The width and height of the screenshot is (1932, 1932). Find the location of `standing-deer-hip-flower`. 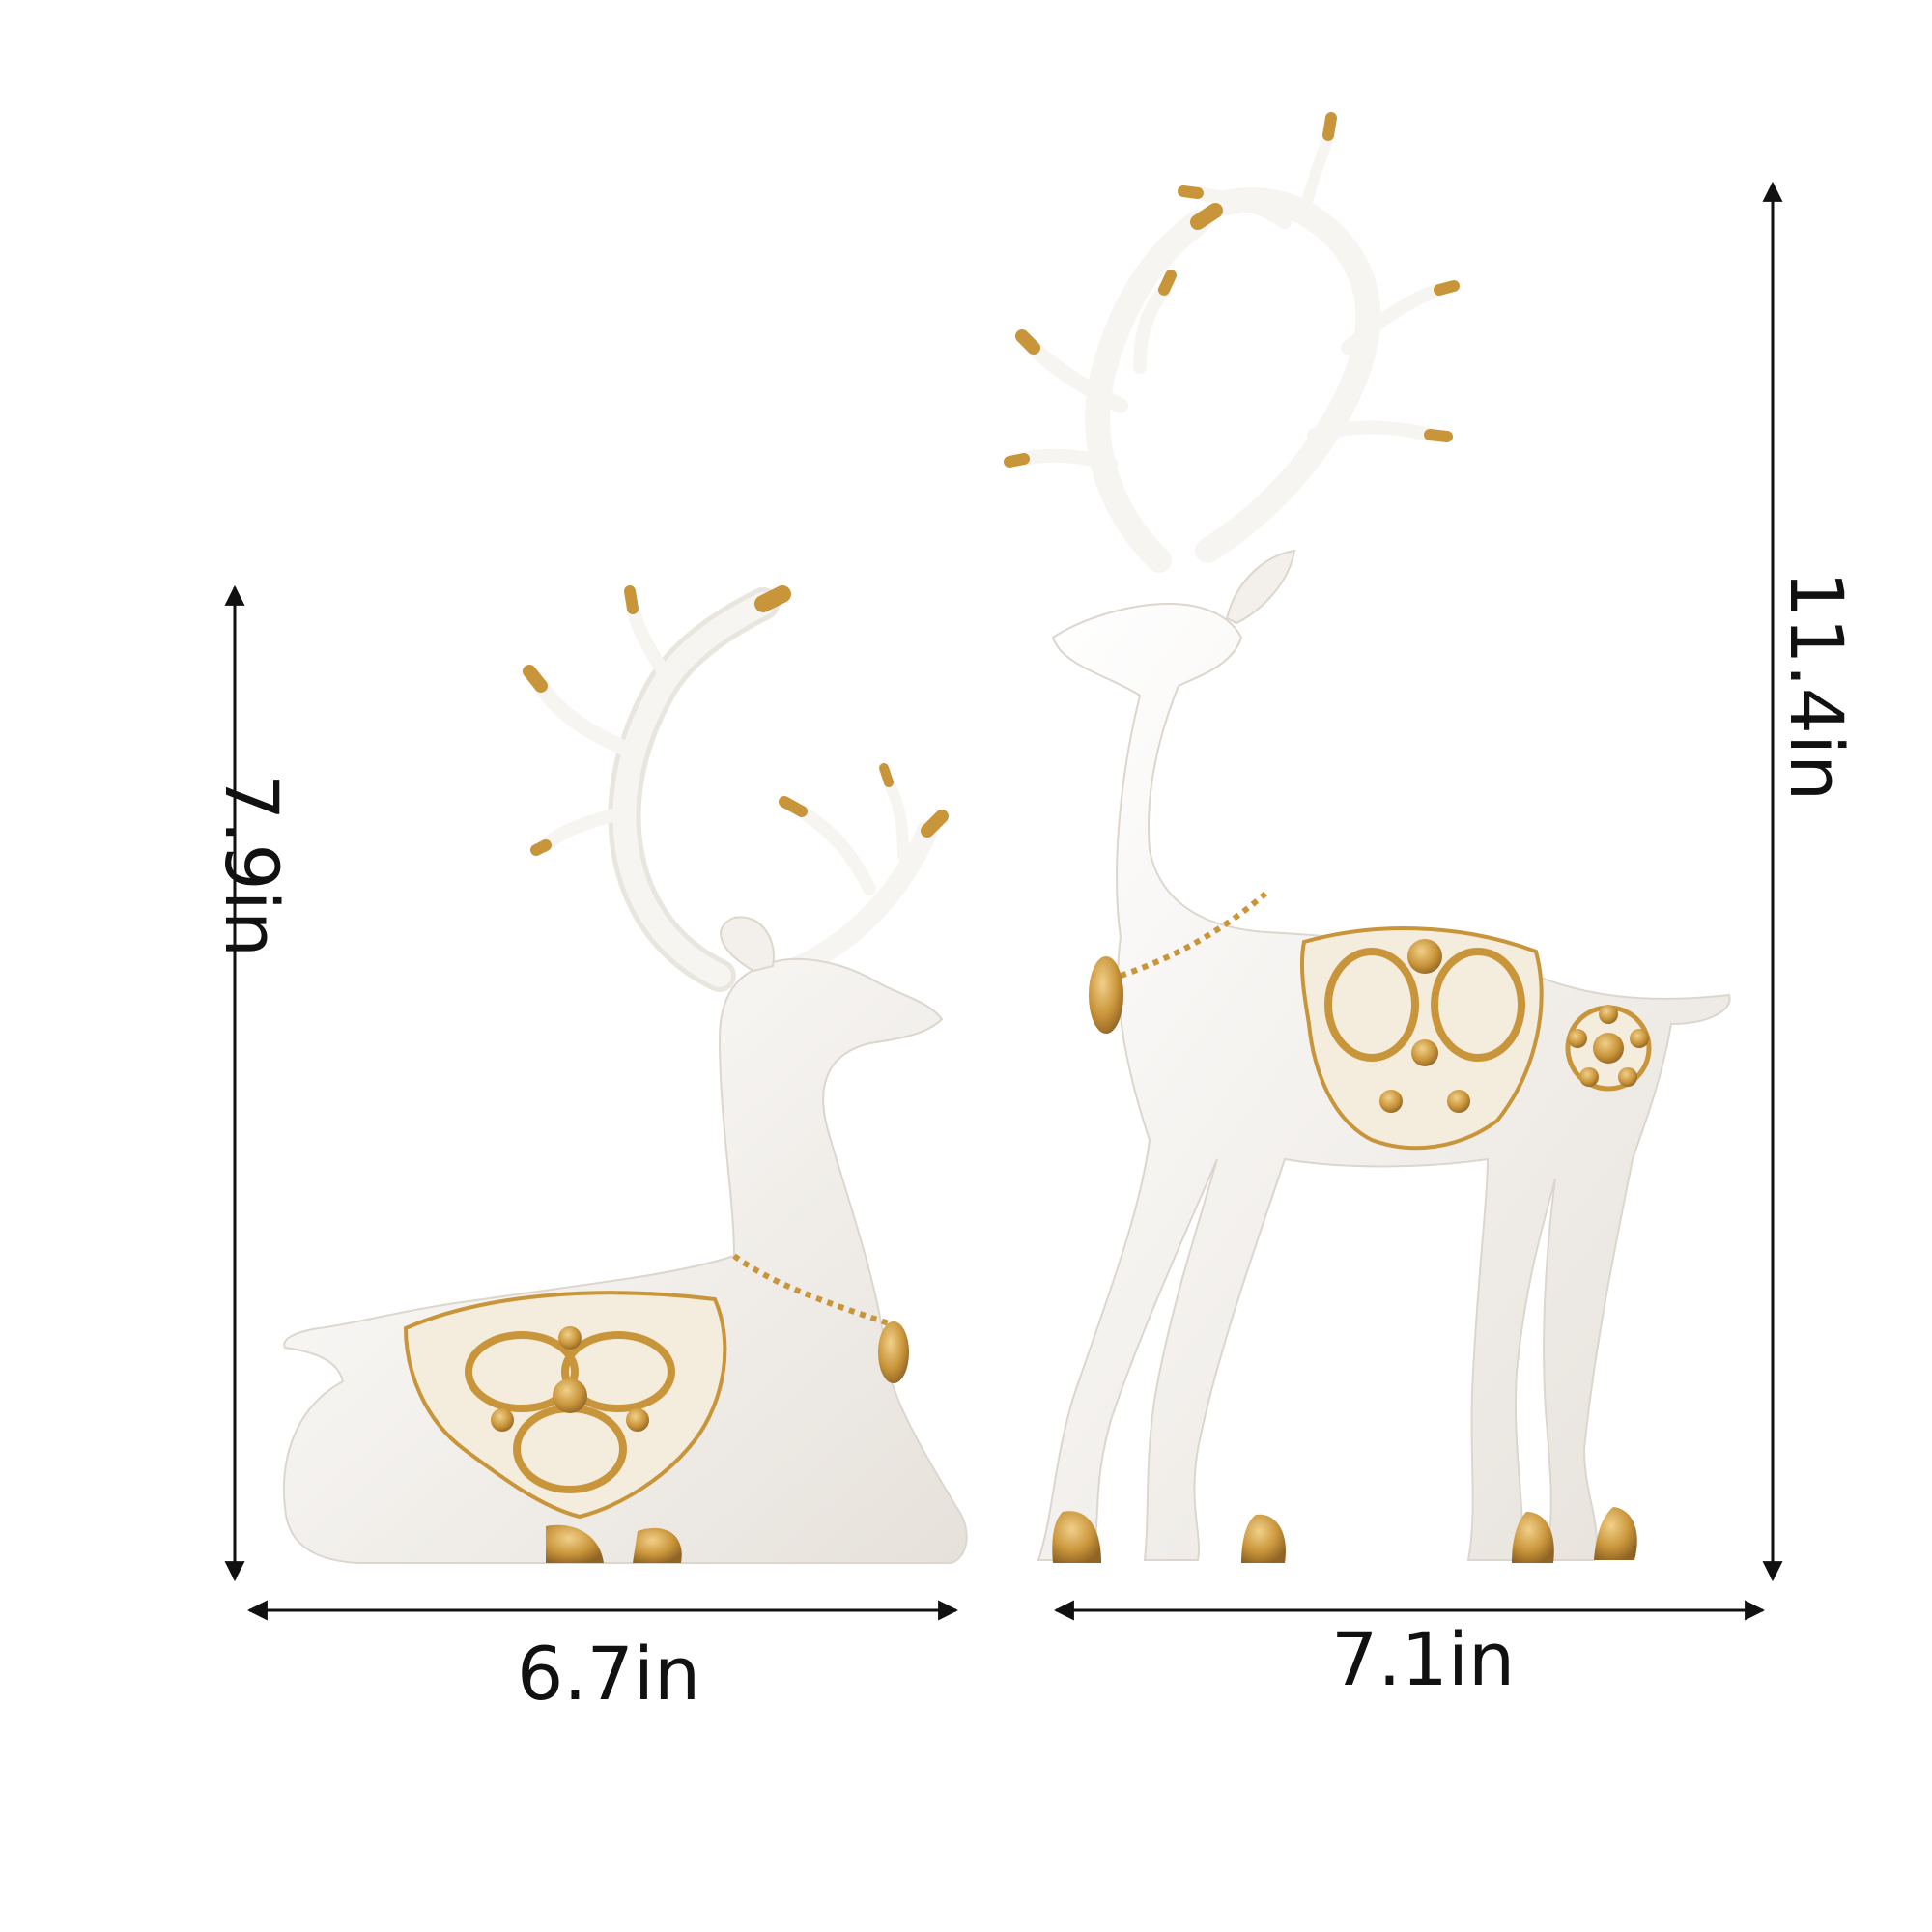

standing-deer-hip-flower is located at coordinates (1608, 1048).